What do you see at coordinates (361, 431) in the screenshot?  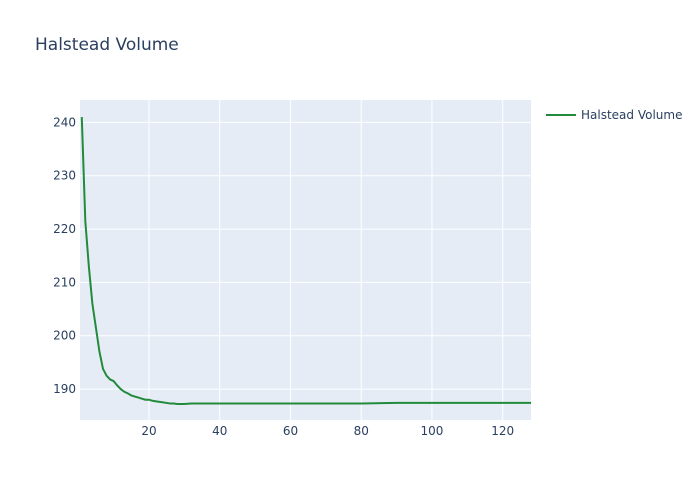 I see `x-tick-label: 80` at bounding box center [361, 431].